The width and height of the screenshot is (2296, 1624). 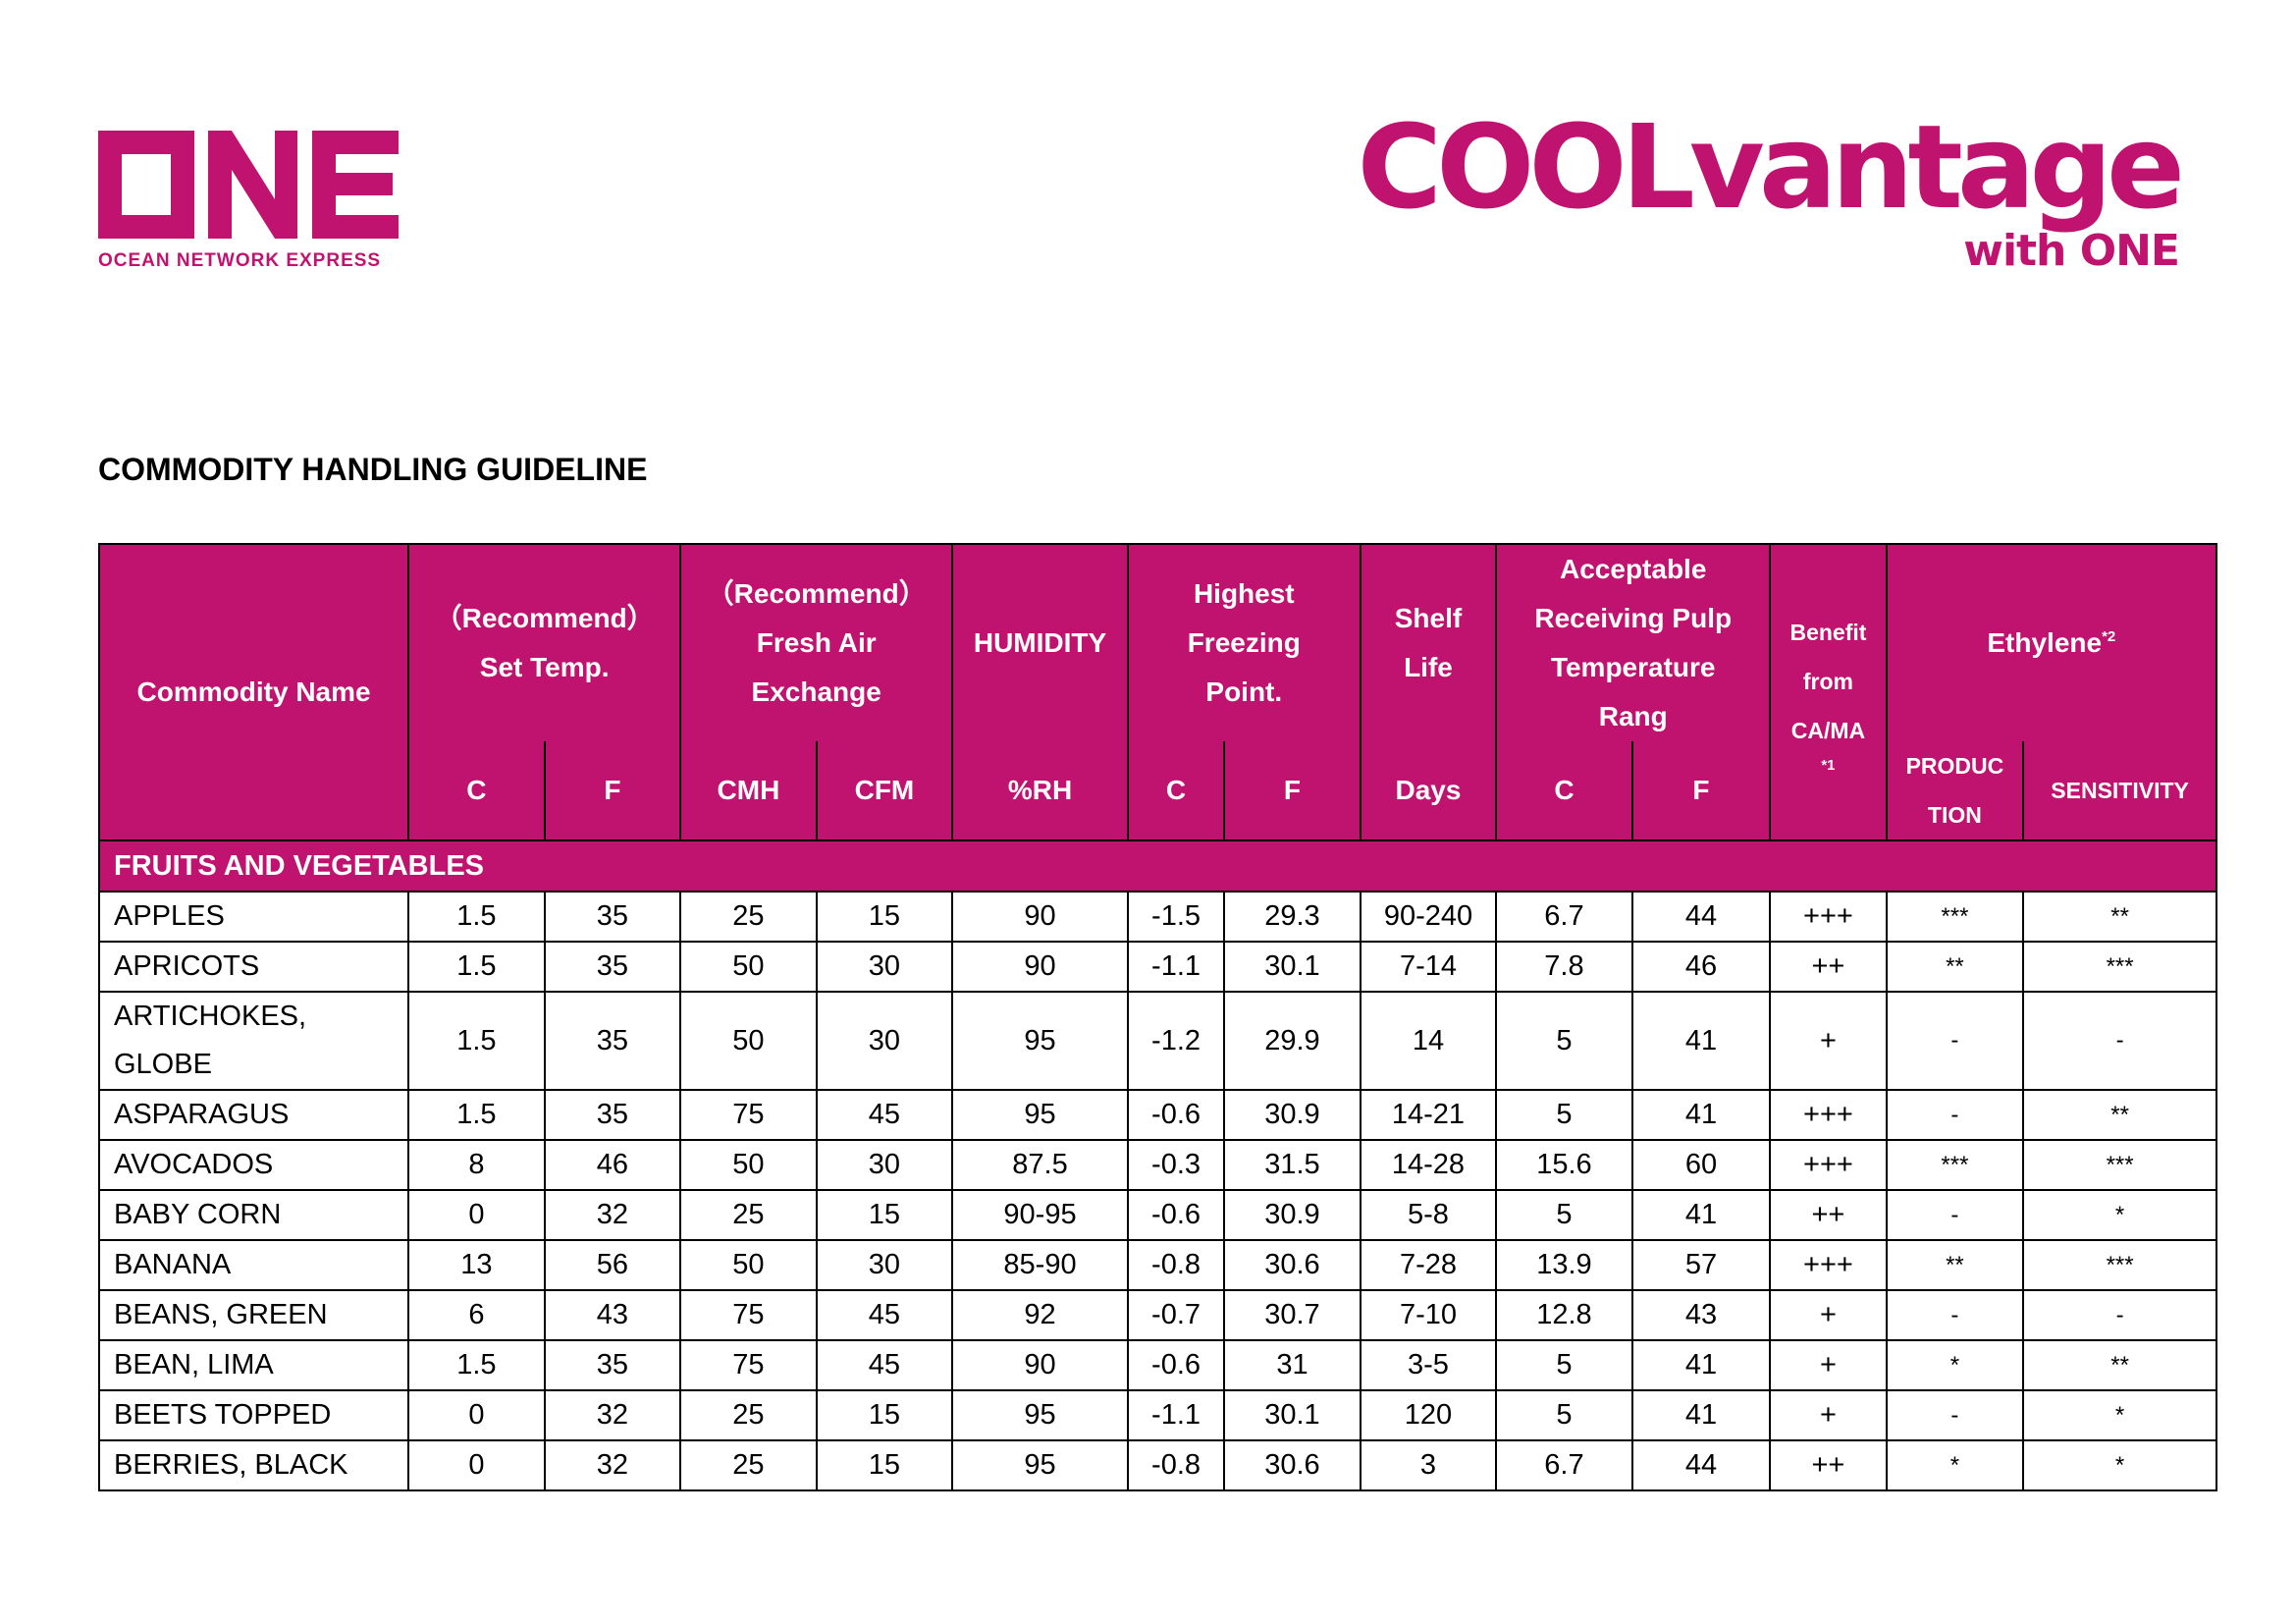 What do you see at coordinates (612, 1265) in the screenshot?
I see `cell-set-f: 56` at bounding box center [612, 1265].